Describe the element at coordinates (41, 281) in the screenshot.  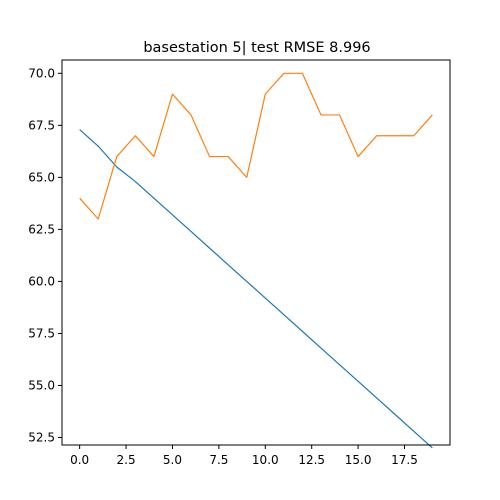
I see `y-tick-label: 60.0` at that location.